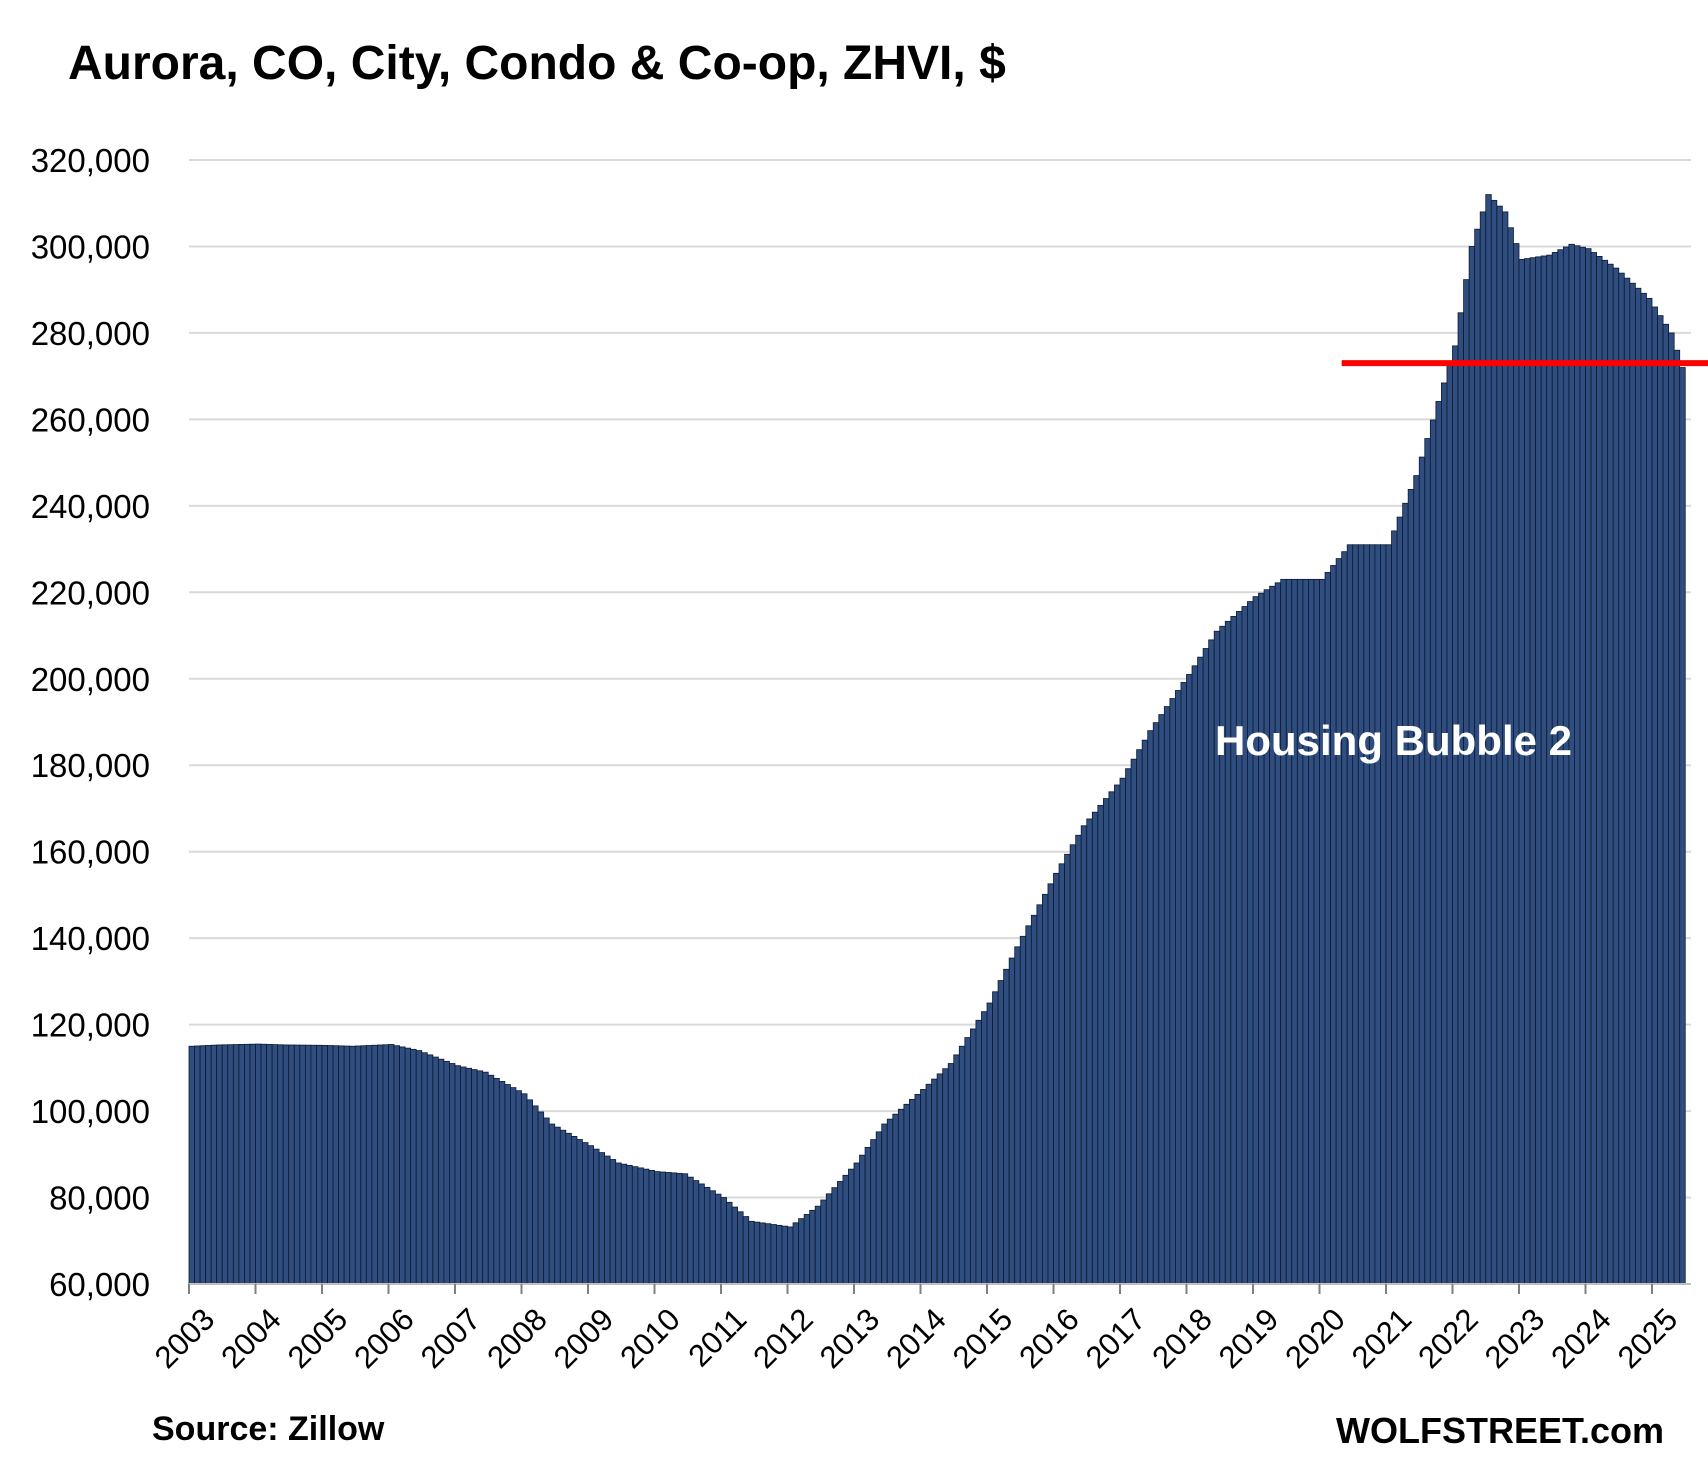  What do you see at coordinates (1049, 1339) in the screenshot?
I see `x-tick-label: 2016` at bounding box center [1049, 1339].